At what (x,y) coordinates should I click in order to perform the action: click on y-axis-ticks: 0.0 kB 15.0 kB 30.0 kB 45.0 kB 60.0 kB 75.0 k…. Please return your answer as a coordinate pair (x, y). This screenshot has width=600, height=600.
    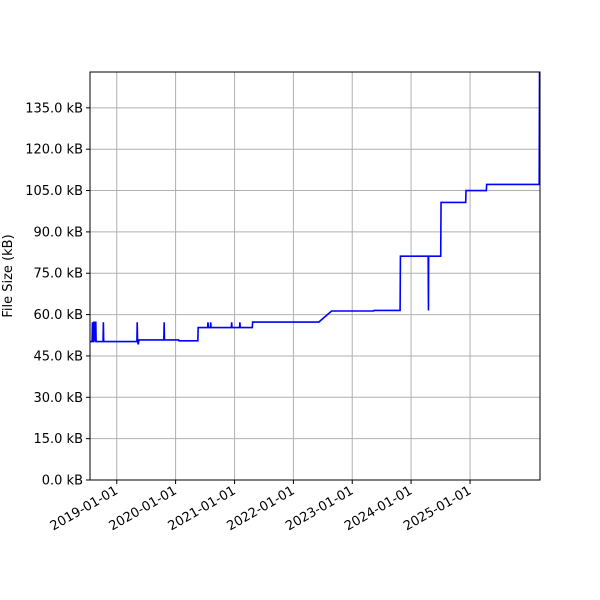
    Looking at the image, I should click on (57, 295).